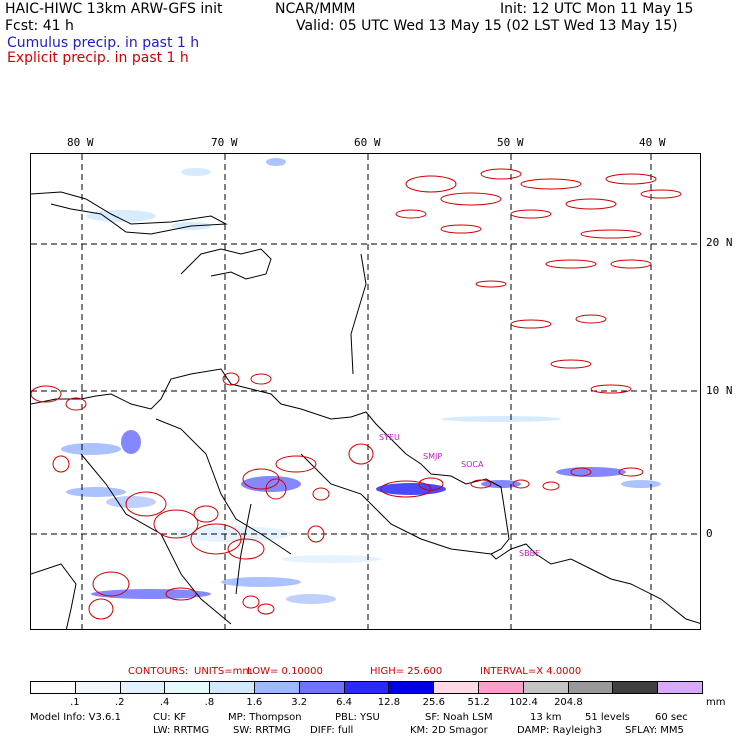 The image size is (740, 740). Describe the element at coordinates (531, 671) in the screenshot. I see `contours-interval: INTERVAL=X 4.0000` at that location.